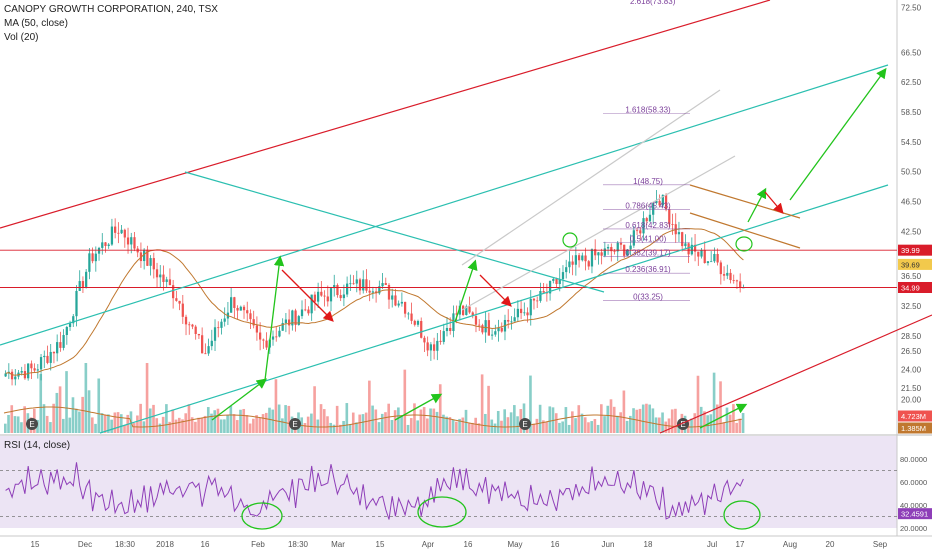  I want to click on fib-level-label: 1.618(58.33), so click(648, 109).